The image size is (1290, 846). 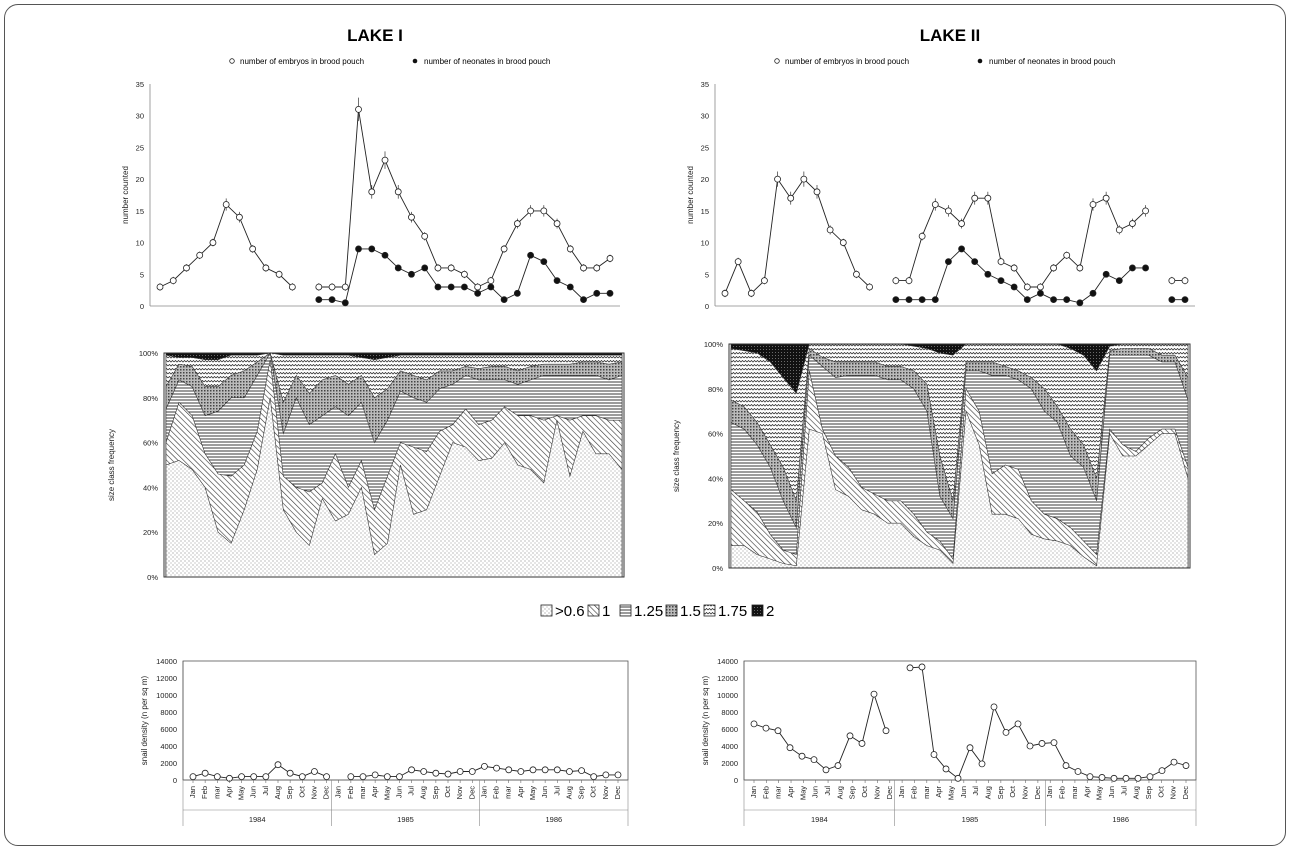 I want to click on legend-swatch-diagonal, so click(x=593, y=610).